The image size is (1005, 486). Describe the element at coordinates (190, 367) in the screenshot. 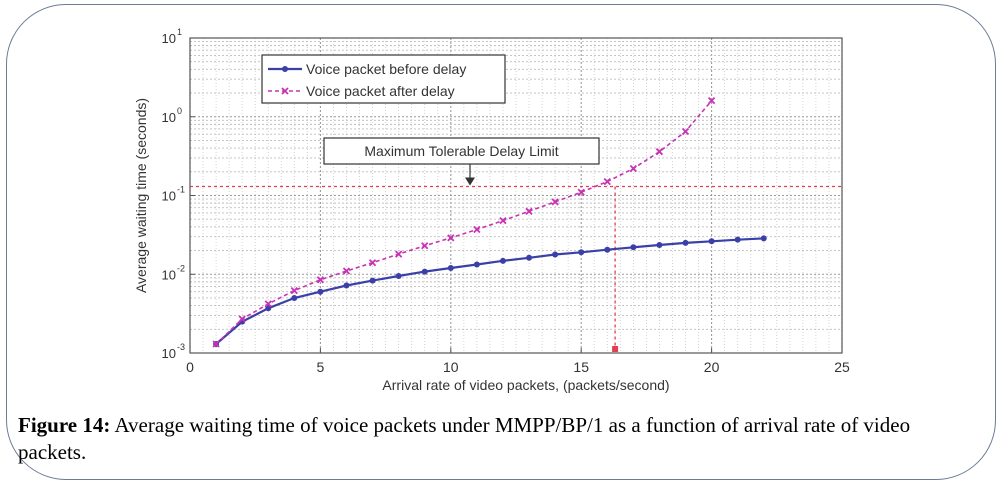

I see `x-tick-label: 0` at that location.